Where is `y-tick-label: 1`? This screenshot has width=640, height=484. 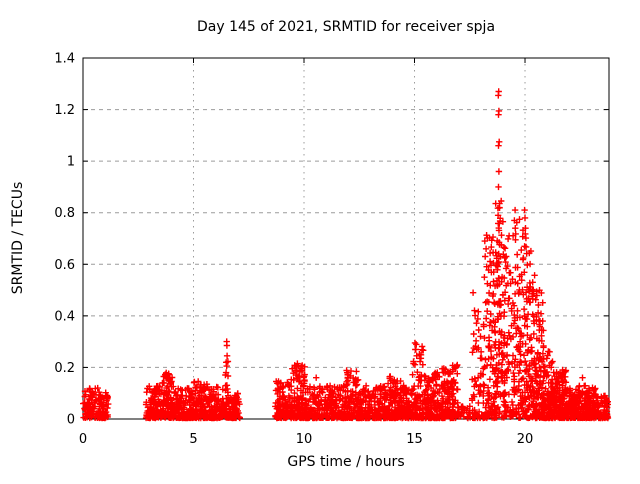 y-tick-label: 1 is located at coordinates (71, 162).